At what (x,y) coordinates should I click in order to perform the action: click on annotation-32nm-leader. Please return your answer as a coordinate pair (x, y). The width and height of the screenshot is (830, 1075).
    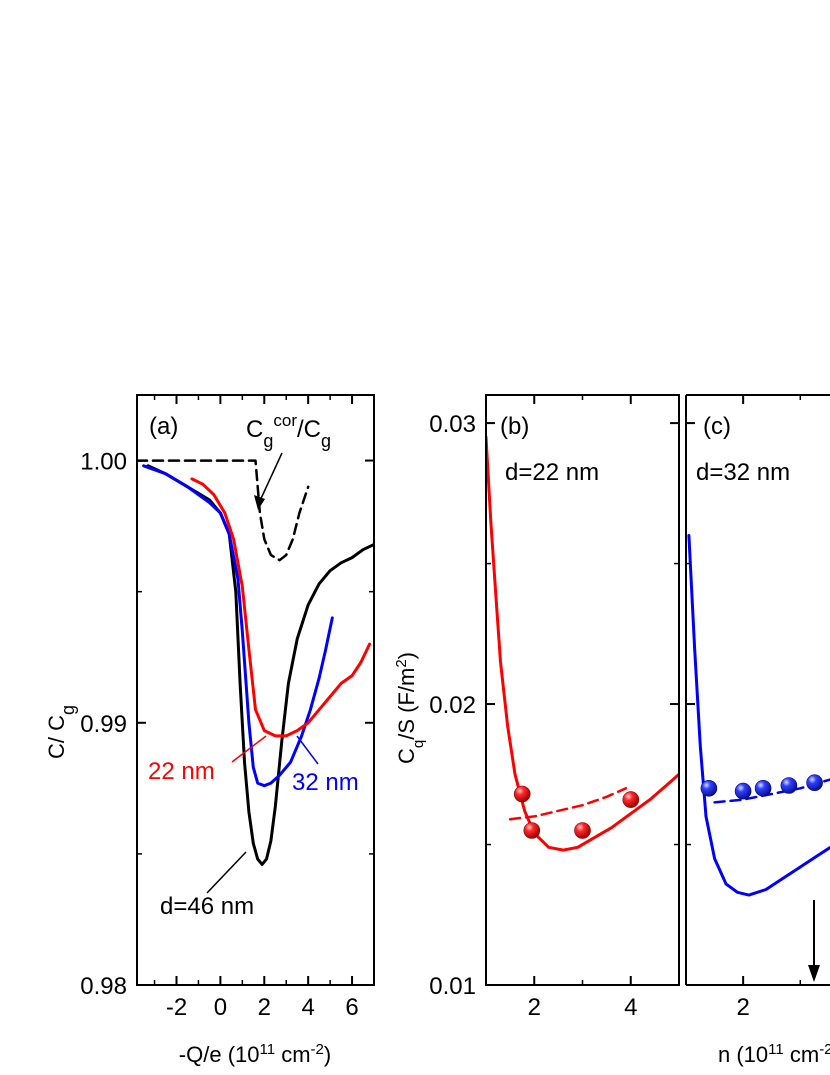
    Looking at the image, I should click on (307, 750).